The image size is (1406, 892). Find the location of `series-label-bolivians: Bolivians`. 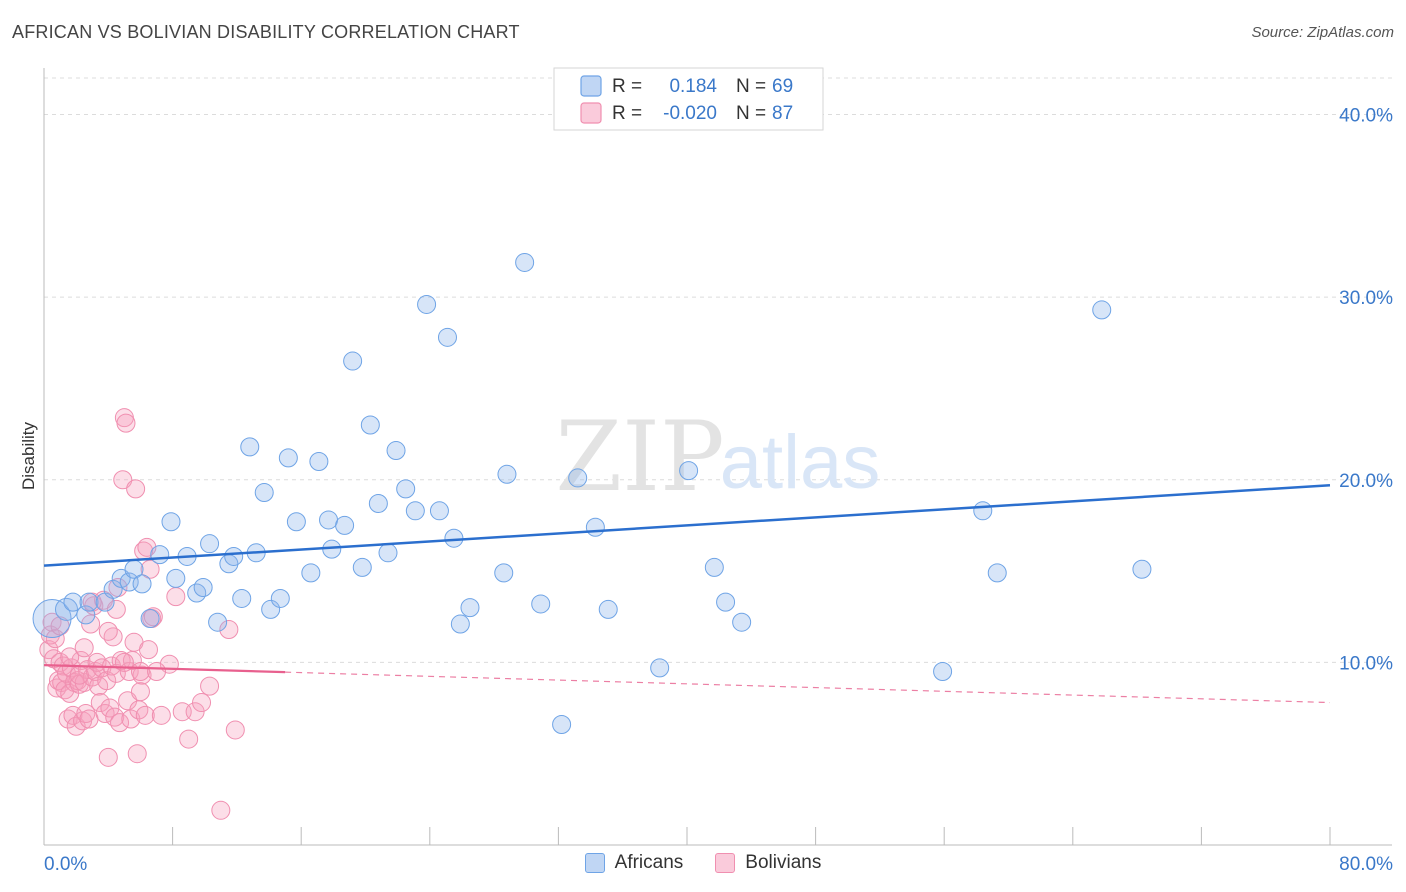

series-label-bolivians: Bolivians is located at coordinates (783, 862).